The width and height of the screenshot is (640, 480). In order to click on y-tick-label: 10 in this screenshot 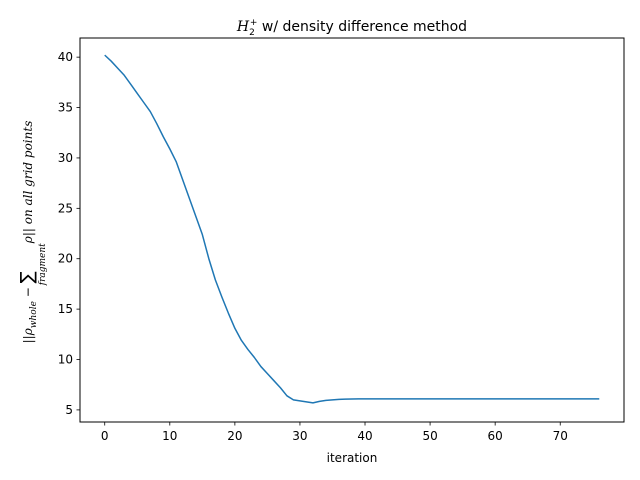, I will do `click(65, 360)`.